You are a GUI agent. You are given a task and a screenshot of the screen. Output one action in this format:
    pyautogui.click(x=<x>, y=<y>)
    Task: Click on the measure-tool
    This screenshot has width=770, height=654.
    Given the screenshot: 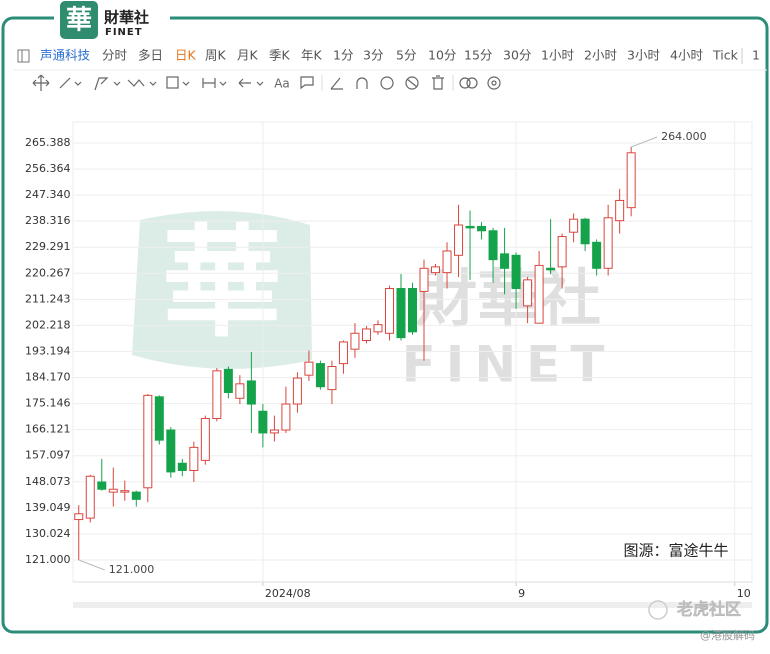 What is the action you would take?
    pyautogui.click(x=209, y=83)
    